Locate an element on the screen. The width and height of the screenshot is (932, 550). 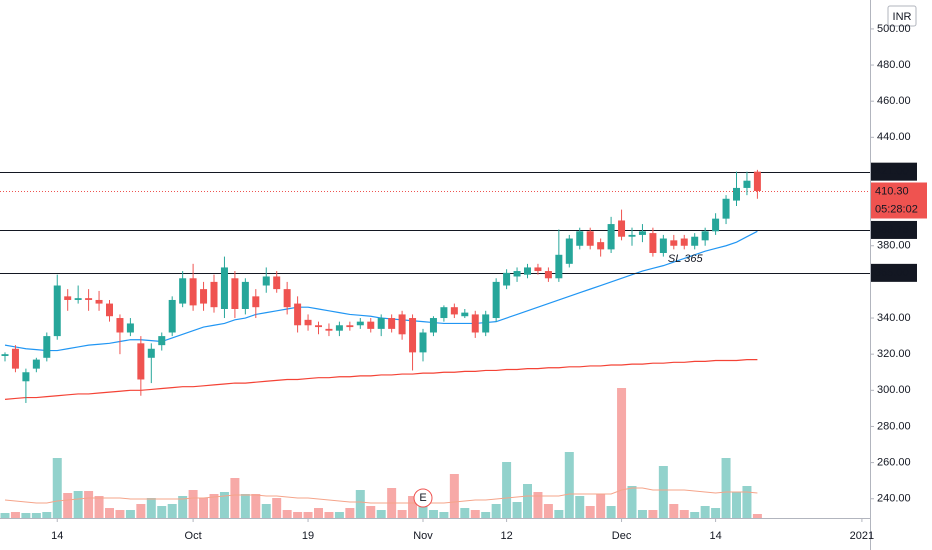
x-tick-label: Dec is located at coordinates (622, 536).